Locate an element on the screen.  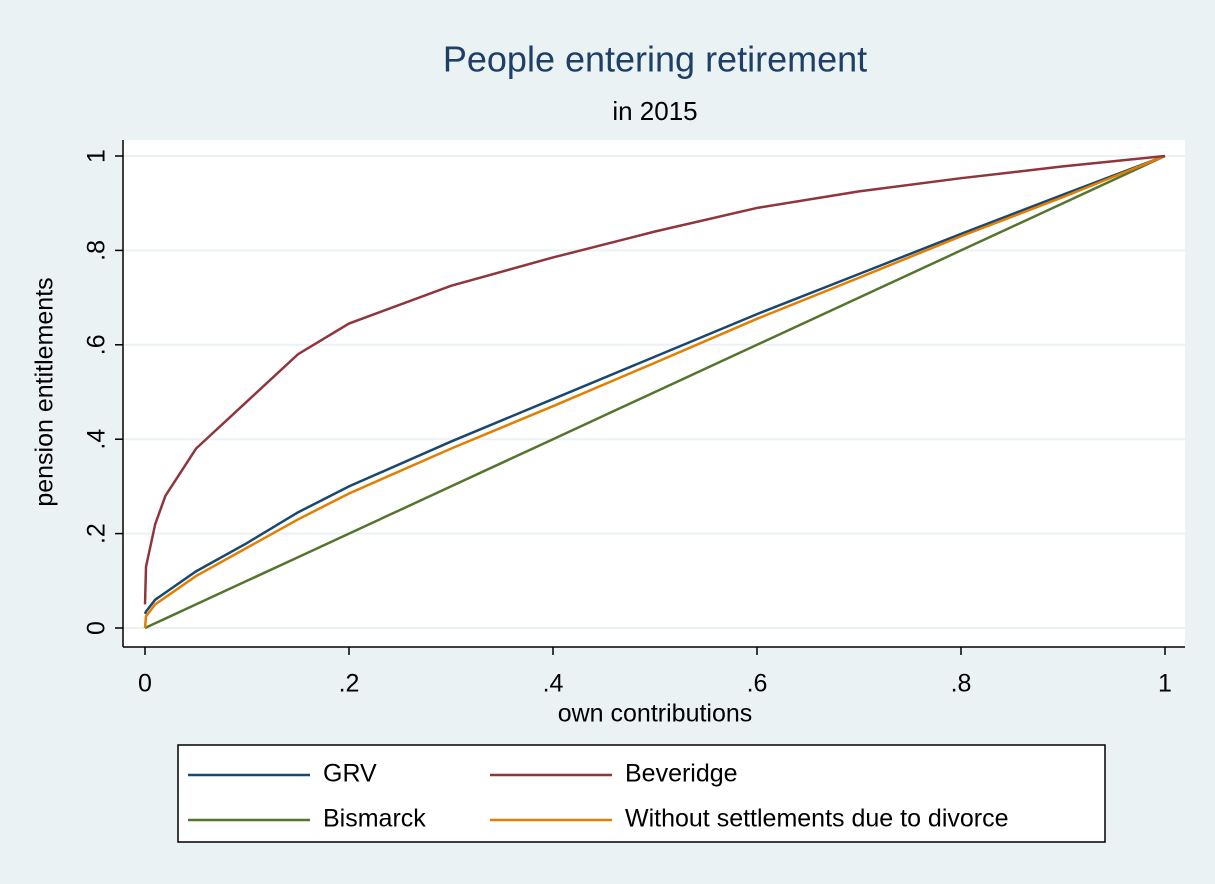
legend-label: GRV is located at coordinates (350, 774).